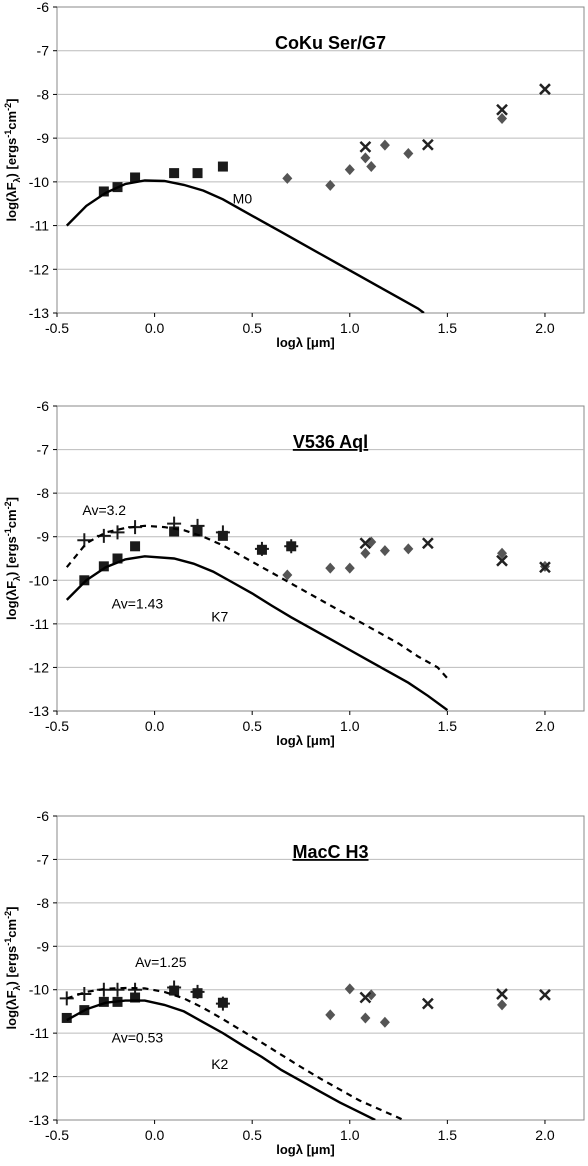 The width and height of the screenshot is (588, 1166). Describe the element at coordinates (350, 328) in the screenshot. I see `x-tick-label: 1.0` at that location.